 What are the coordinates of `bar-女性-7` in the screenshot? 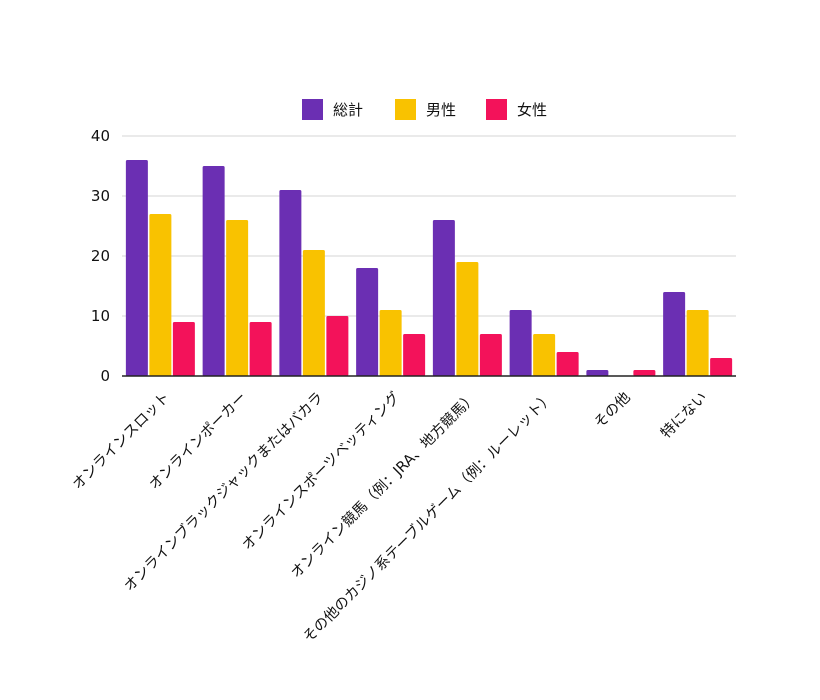 It's located at (721, 367).